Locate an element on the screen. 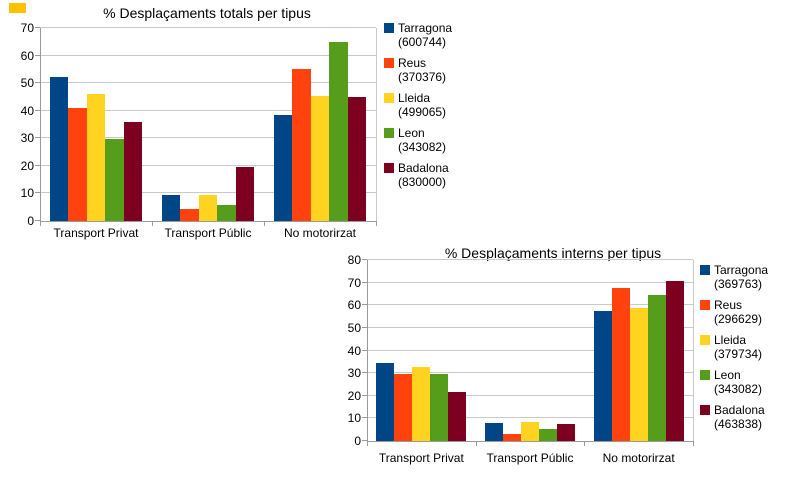 This screenshot has height=478, width=792. bar-lleida-no-motorirzat is located at coordinates (638, 374).